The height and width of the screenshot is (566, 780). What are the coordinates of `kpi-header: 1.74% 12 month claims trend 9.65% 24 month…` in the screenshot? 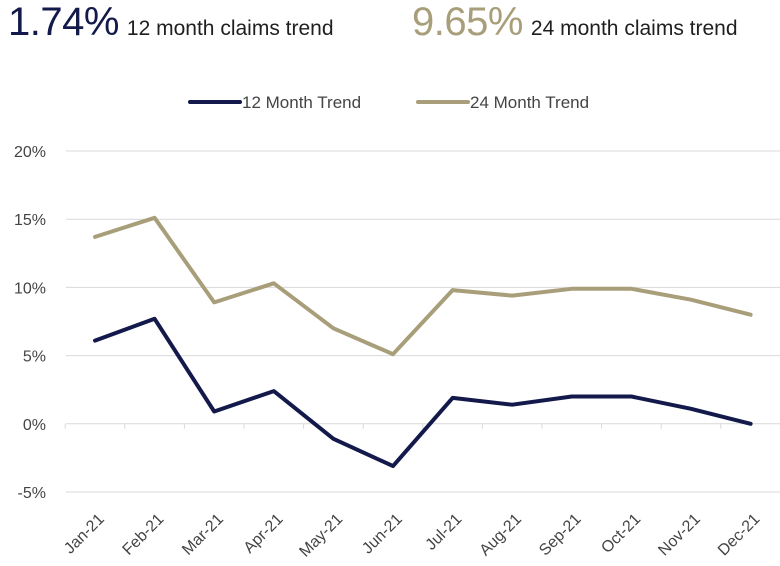 It's located at (394, 24).